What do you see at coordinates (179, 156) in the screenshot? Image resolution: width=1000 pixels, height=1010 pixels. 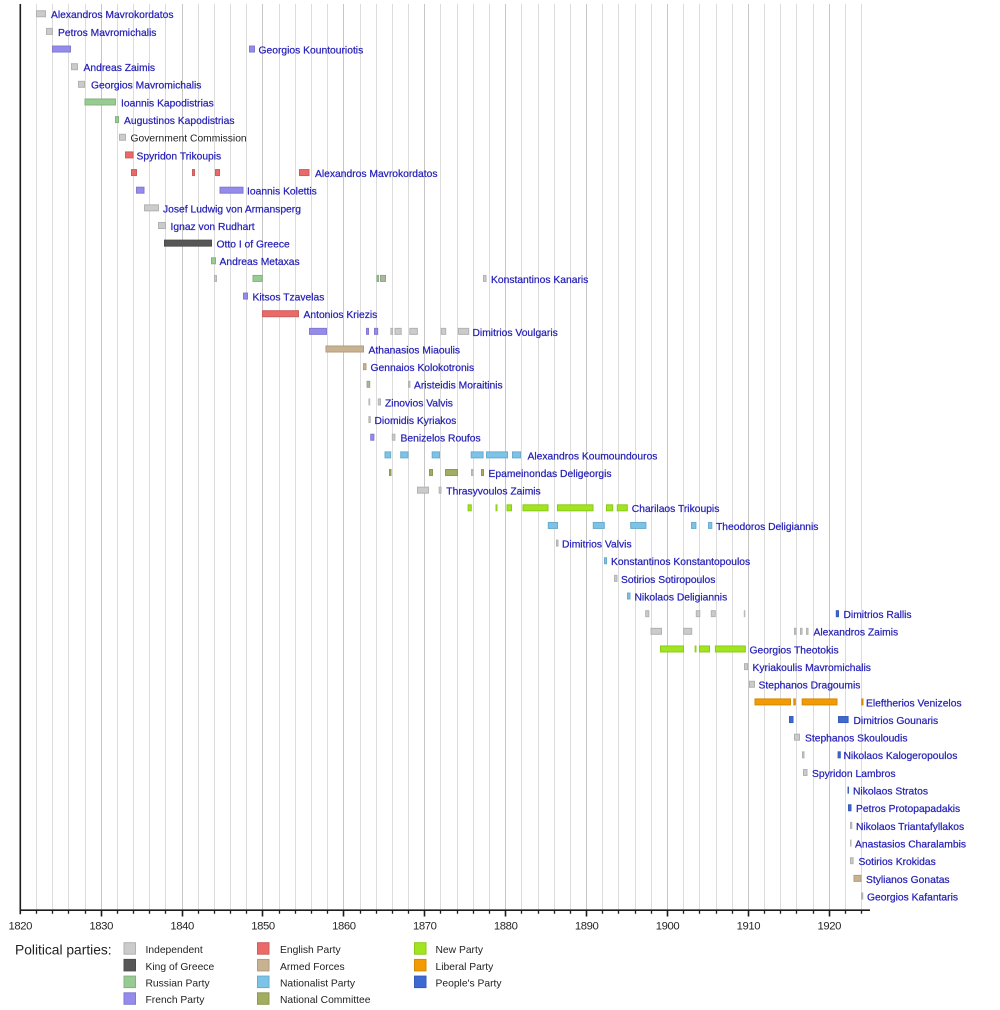 I see `svg-text: Spyridon Trikoupis` at bounding box center [179, 156].